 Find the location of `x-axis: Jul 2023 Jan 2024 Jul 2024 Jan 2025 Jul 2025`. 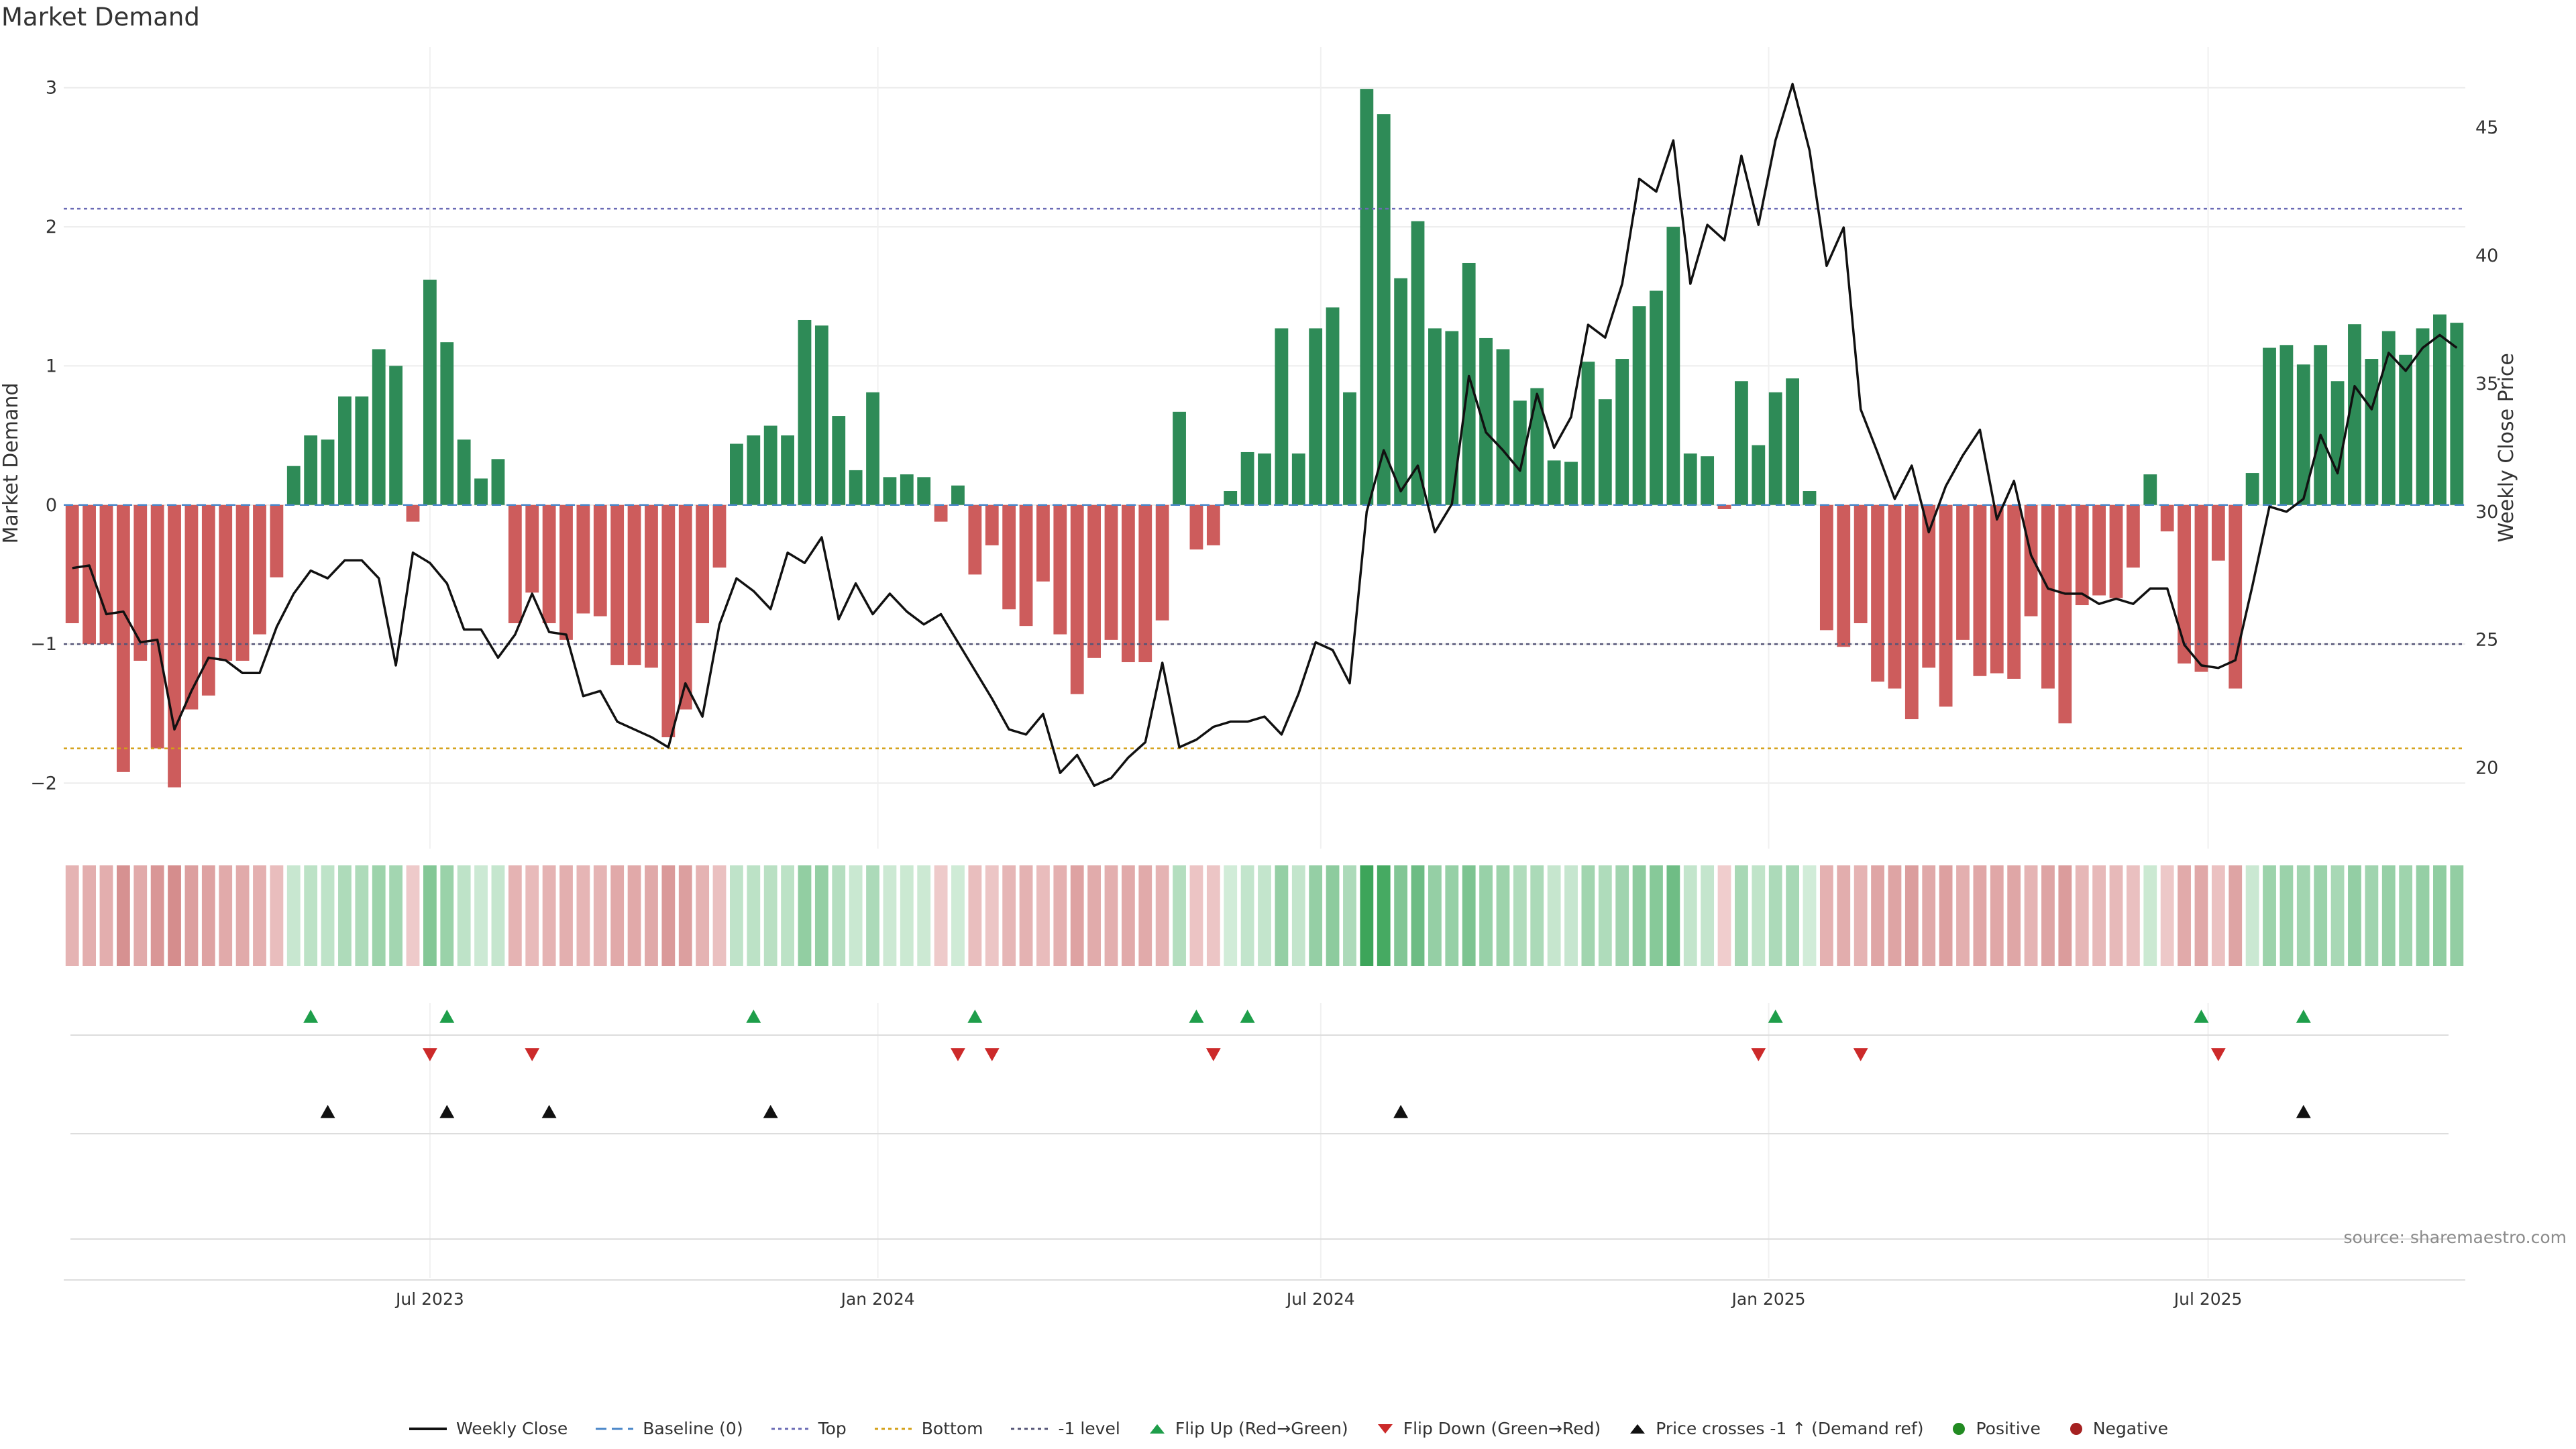

x-axis: Jul 2023 Jan 2024 Jul 2024 Jan 2025 Jul 2025 is located at coordinates (1264, 1294).